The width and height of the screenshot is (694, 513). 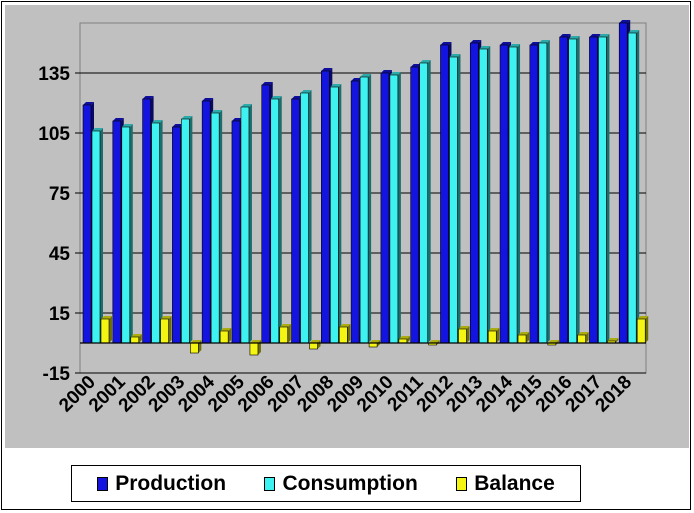 What do you see at coordinates (306, 217) in the screenshot?
I see `bar-consumption-2007` at bounding box center [306, 217].